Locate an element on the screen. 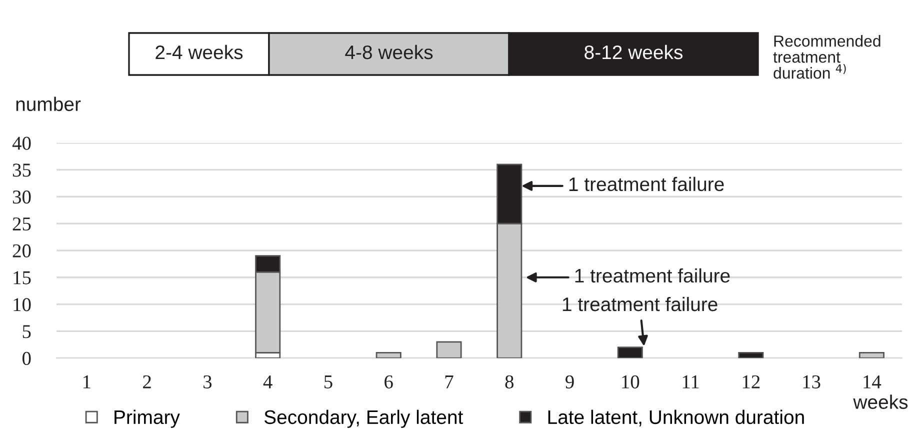 This screenshot has width=911, height=441. x-tick-label: 5 is located at coordinates (328, 382).